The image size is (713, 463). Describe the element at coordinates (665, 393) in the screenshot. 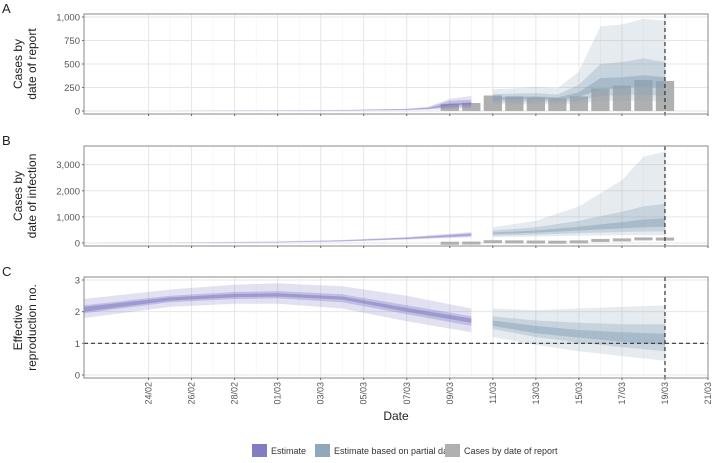

I see `x-tick-label: 19/03` at that location.